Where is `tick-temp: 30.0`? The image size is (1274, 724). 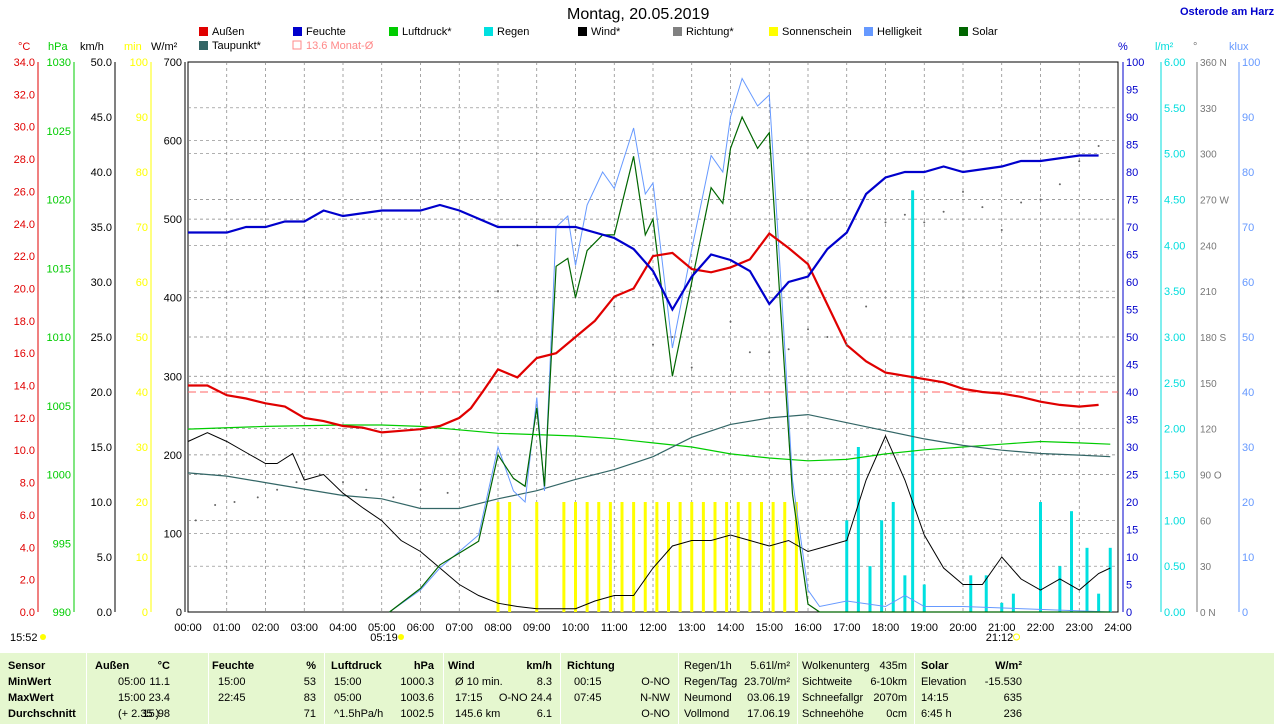 tick-temp: 30.0 is located at coordinates (24, 128).